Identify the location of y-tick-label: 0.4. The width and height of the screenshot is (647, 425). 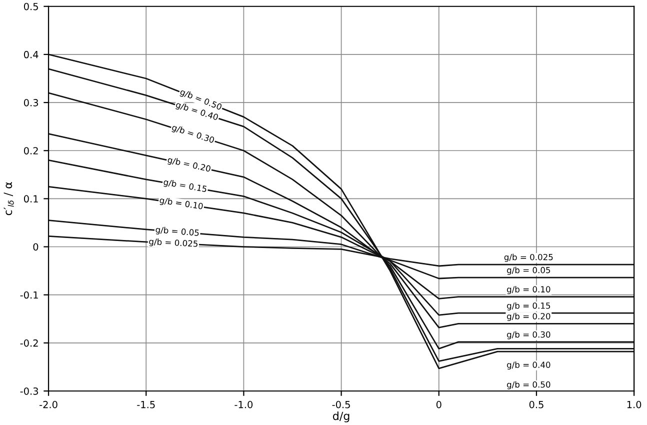
(31, 54).